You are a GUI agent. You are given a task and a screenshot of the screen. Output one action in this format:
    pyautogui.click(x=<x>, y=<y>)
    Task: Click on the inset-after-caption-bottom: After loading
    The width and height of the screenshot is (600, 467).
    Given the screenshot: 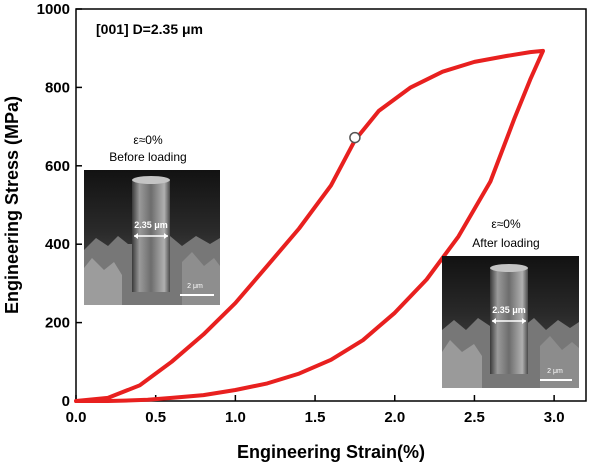 What is the action you would take?
    pyautogui.click(x=505, y=243)
    